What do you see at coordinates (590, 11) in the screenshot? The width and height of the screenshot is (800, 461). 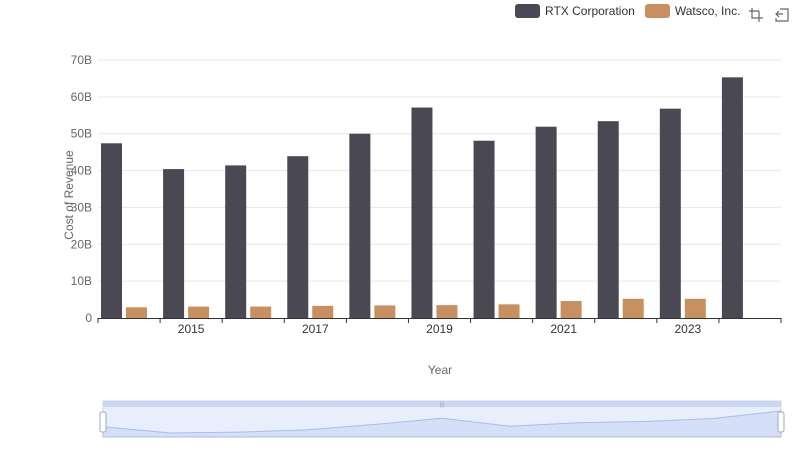 I see `legend-label-rtx: RTX Corporation` at bounding box center [590, 11].